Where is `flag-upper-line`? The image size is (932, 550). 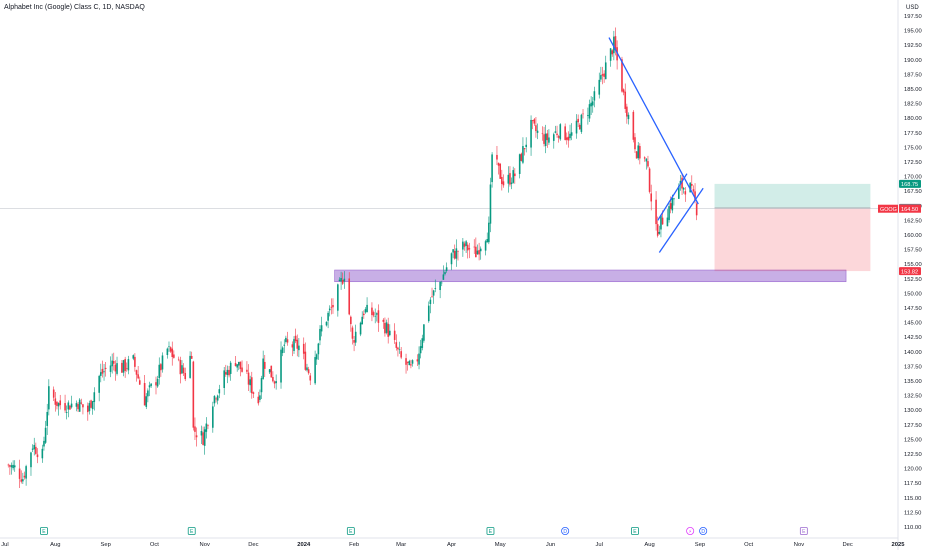 flag-upper-line is located at coordinates (672, 197).